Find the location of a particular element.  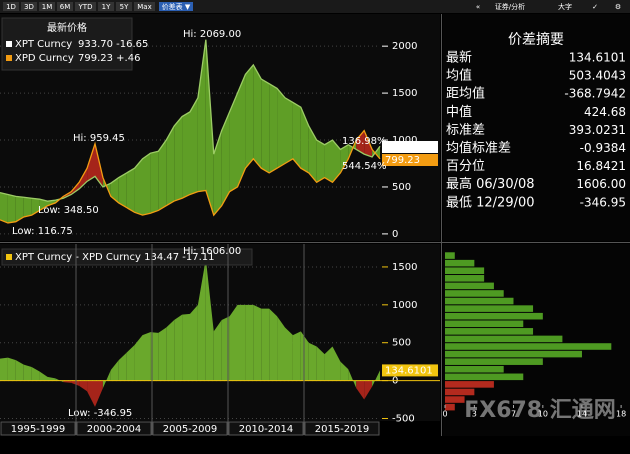

summary-value: 1606.00 is located at coordinates (601, 184).